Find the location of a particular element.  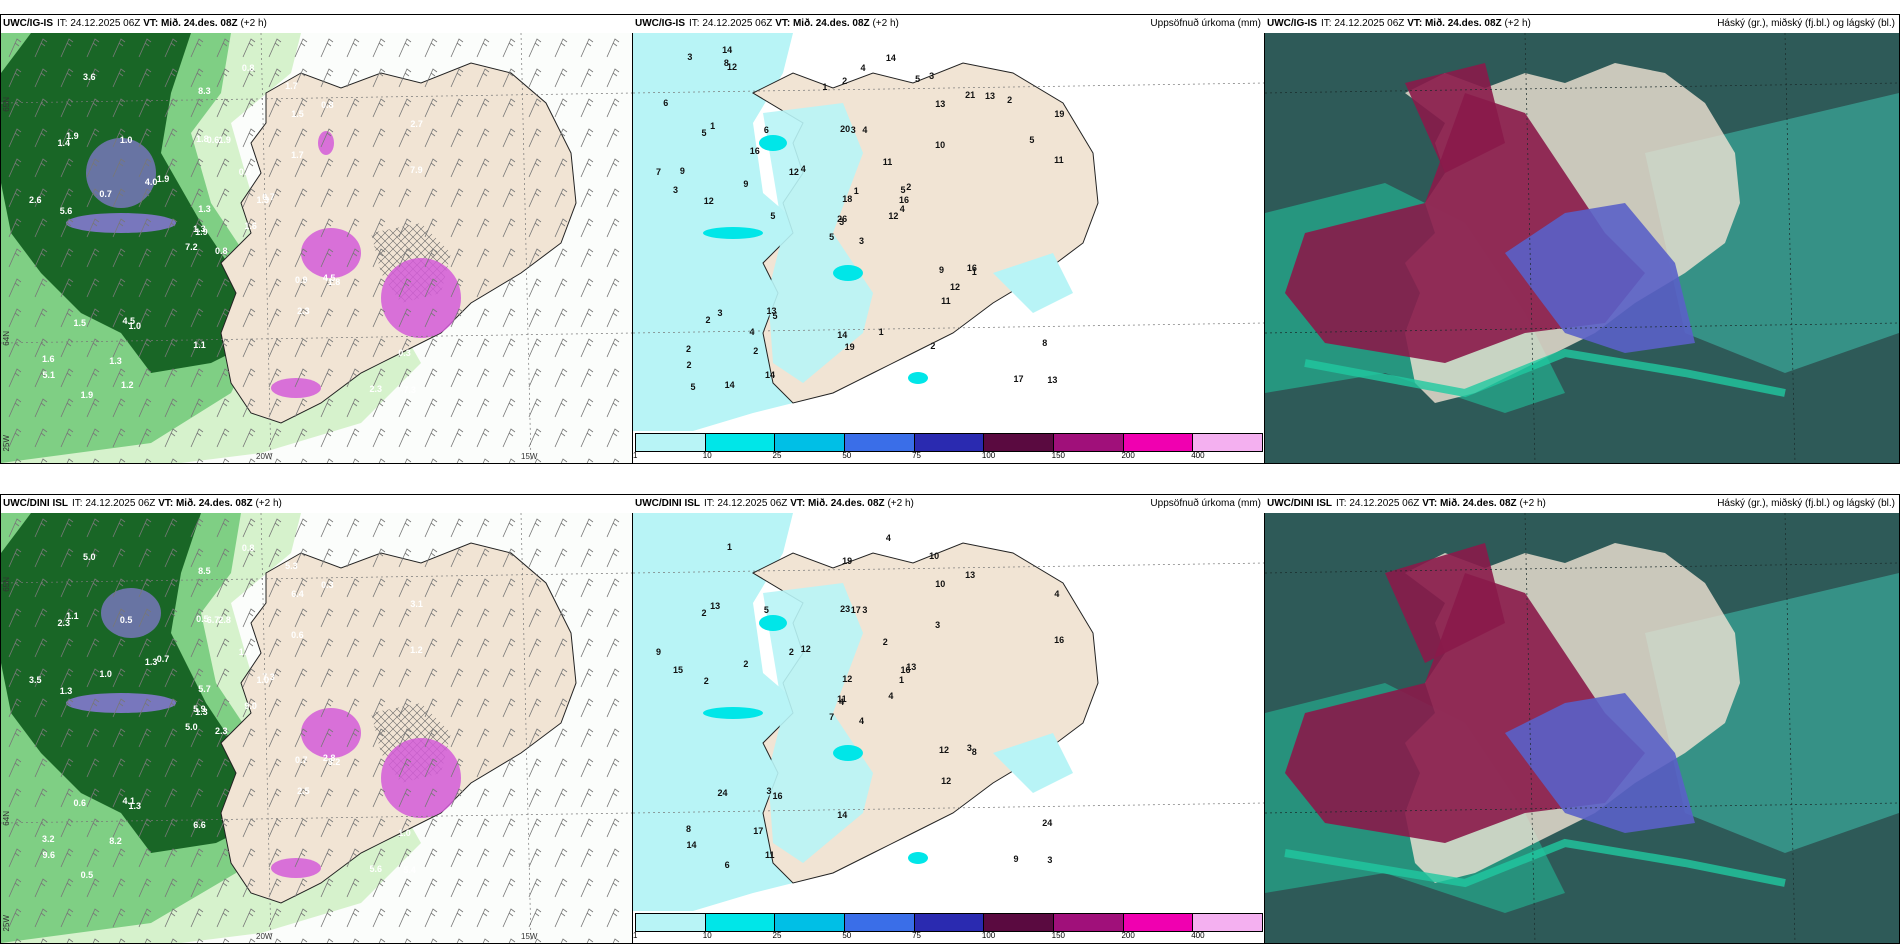

wind-value: 1.9 is located at coordinates (224, 139).